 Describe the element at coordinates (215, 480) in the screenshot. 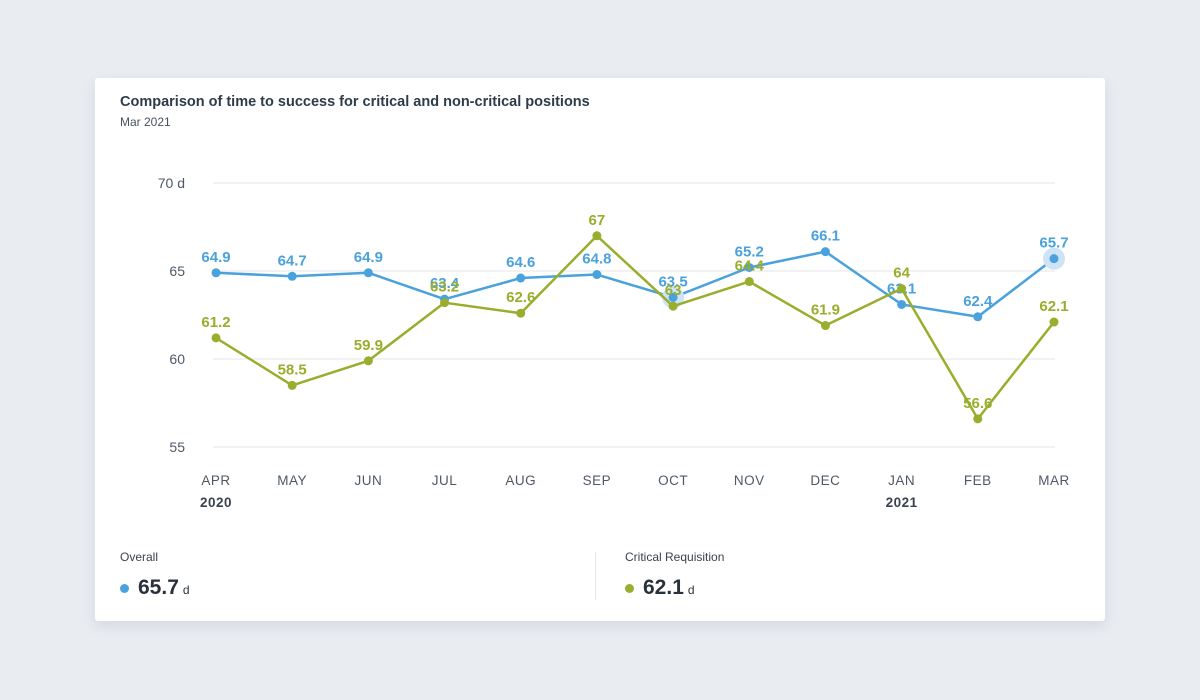

I see `x-tick-label: APR` at that location.